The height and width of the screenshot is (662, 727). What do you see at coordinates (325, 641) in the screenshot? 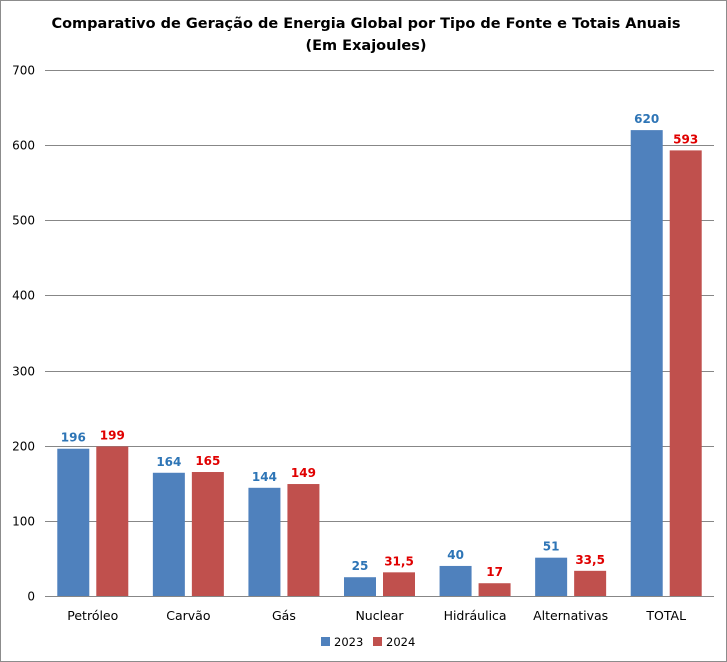
I see `legend-swatch-2023` at bounding box center [325, 641].